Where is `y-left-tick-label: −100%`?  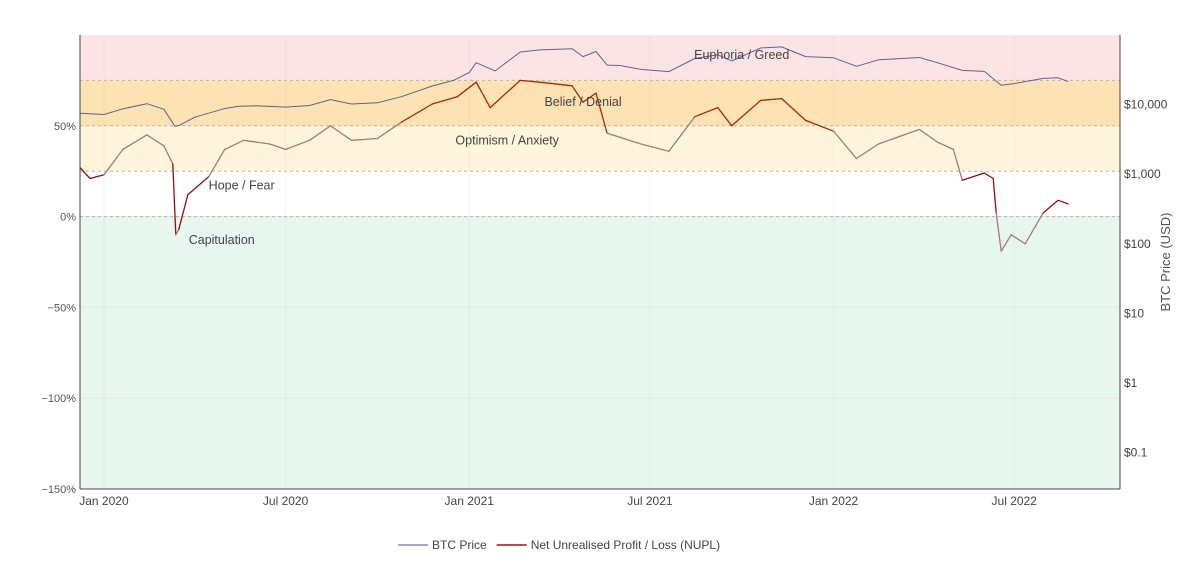
y-left-tick-label: −100% is located at coordinates (58, 399).